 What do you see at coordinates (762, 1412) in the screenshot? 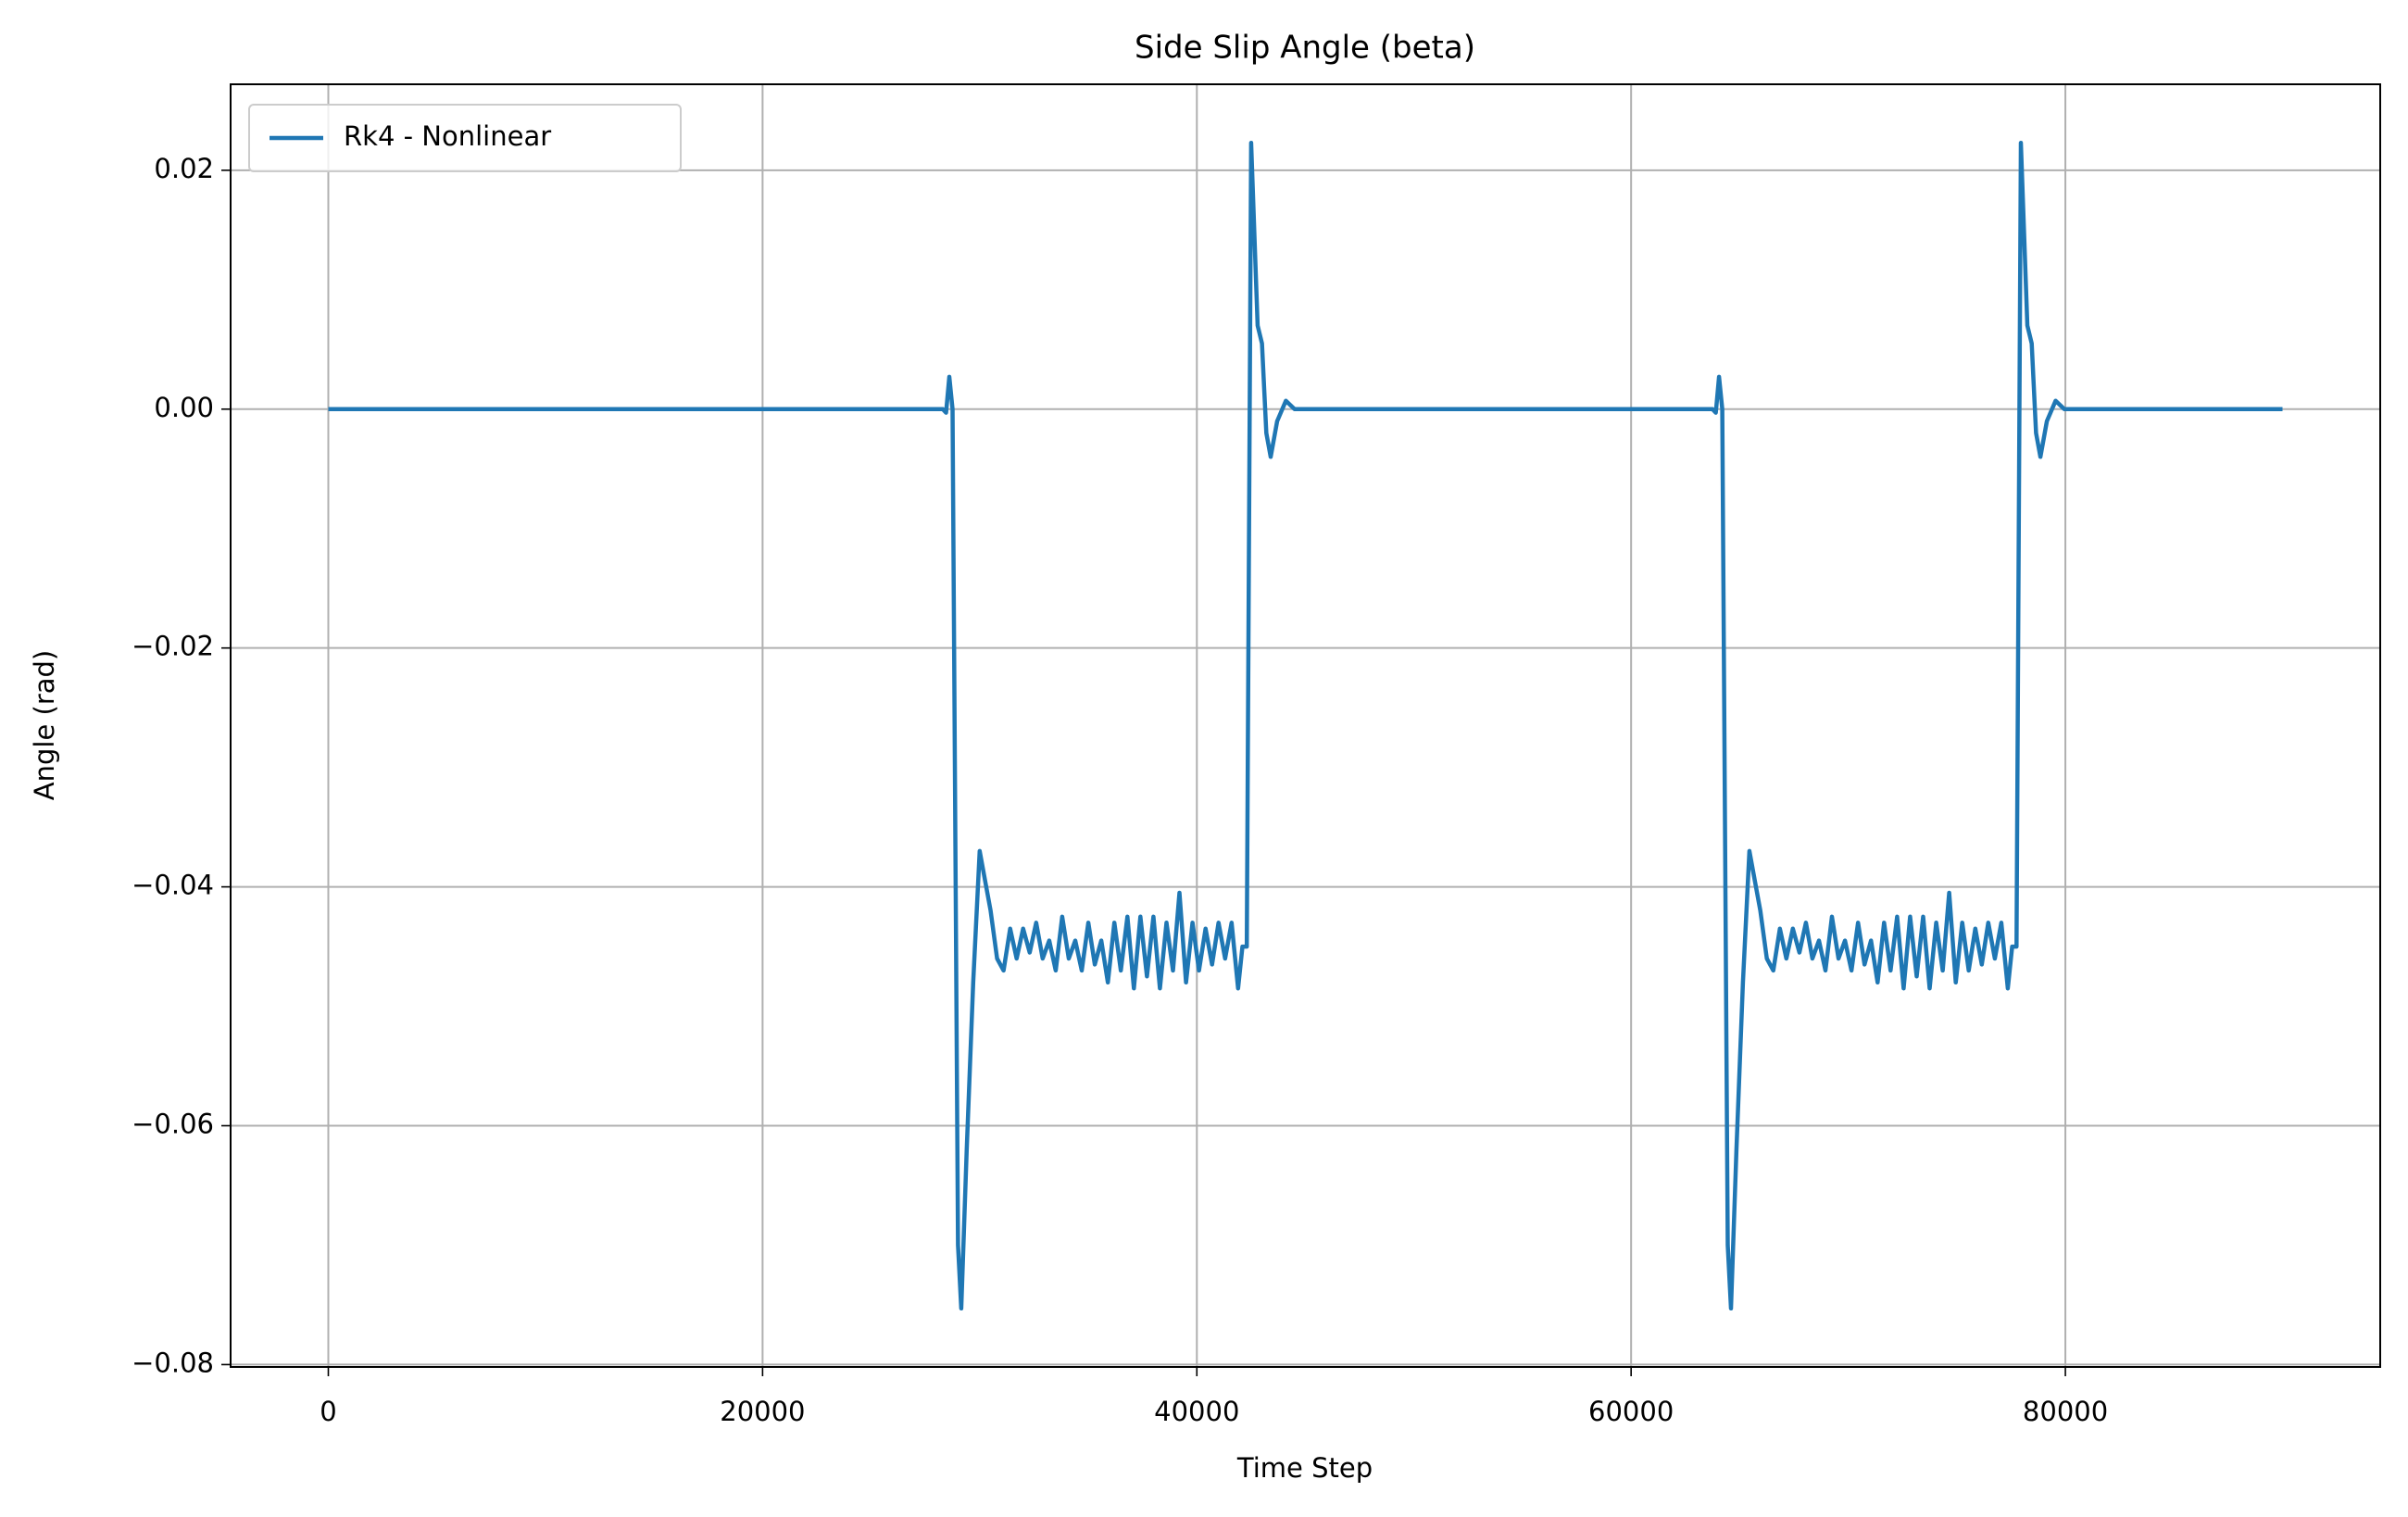
I see `x-tick-label: 20000` at bounding box center [762, 1412].